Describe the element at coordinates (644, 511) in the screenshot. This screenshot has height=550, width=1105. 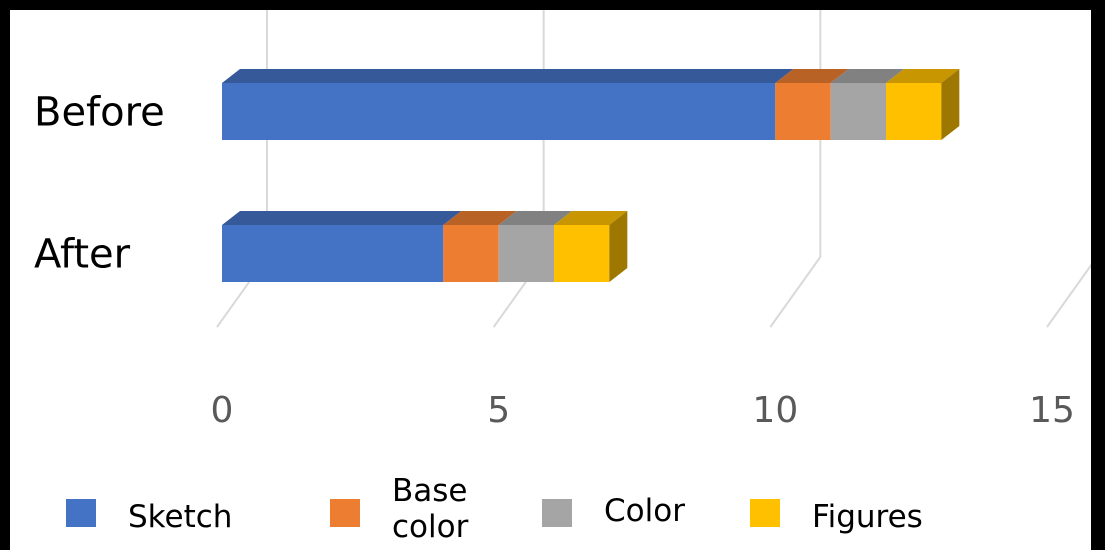
I see `legend-label: Color` at that location.